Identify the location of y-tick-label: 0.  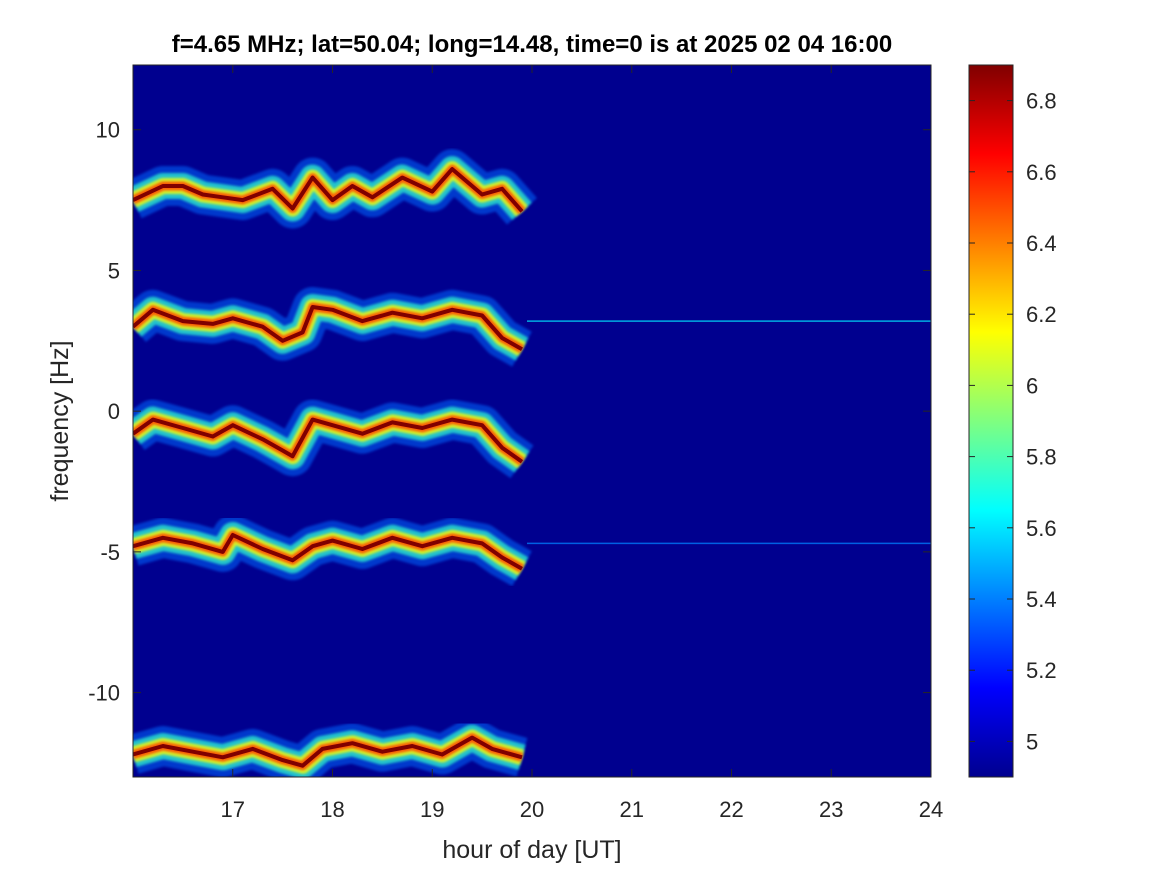
(114, 411).